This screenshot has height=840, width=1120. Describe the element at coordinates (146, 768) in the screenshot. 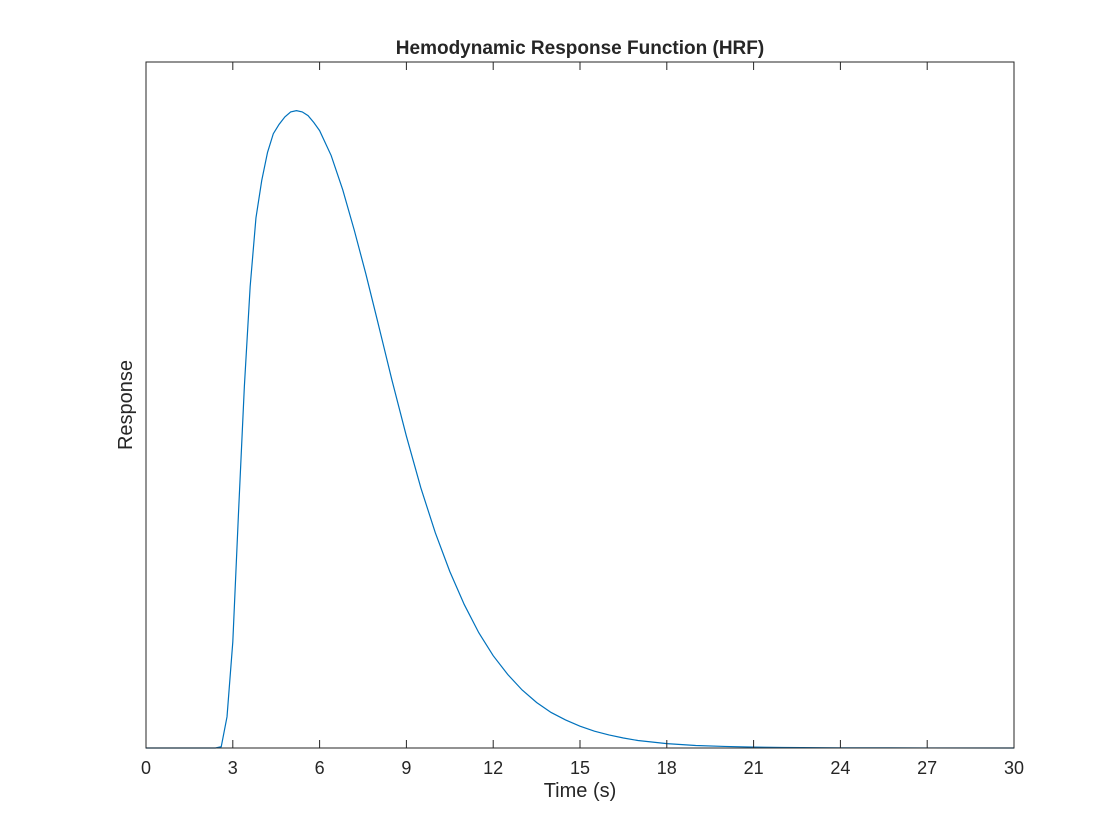

I see `x-tick-label: 0` at that location.